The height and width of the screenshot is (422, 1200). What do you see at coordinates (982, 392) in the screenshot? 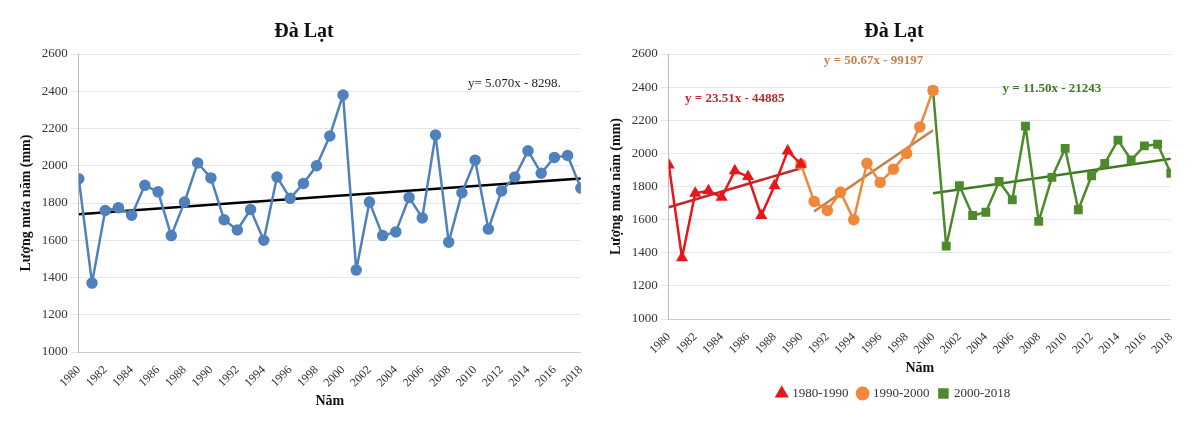
I see `legend-label: 2000-2018` at bounding box center [982, 392].